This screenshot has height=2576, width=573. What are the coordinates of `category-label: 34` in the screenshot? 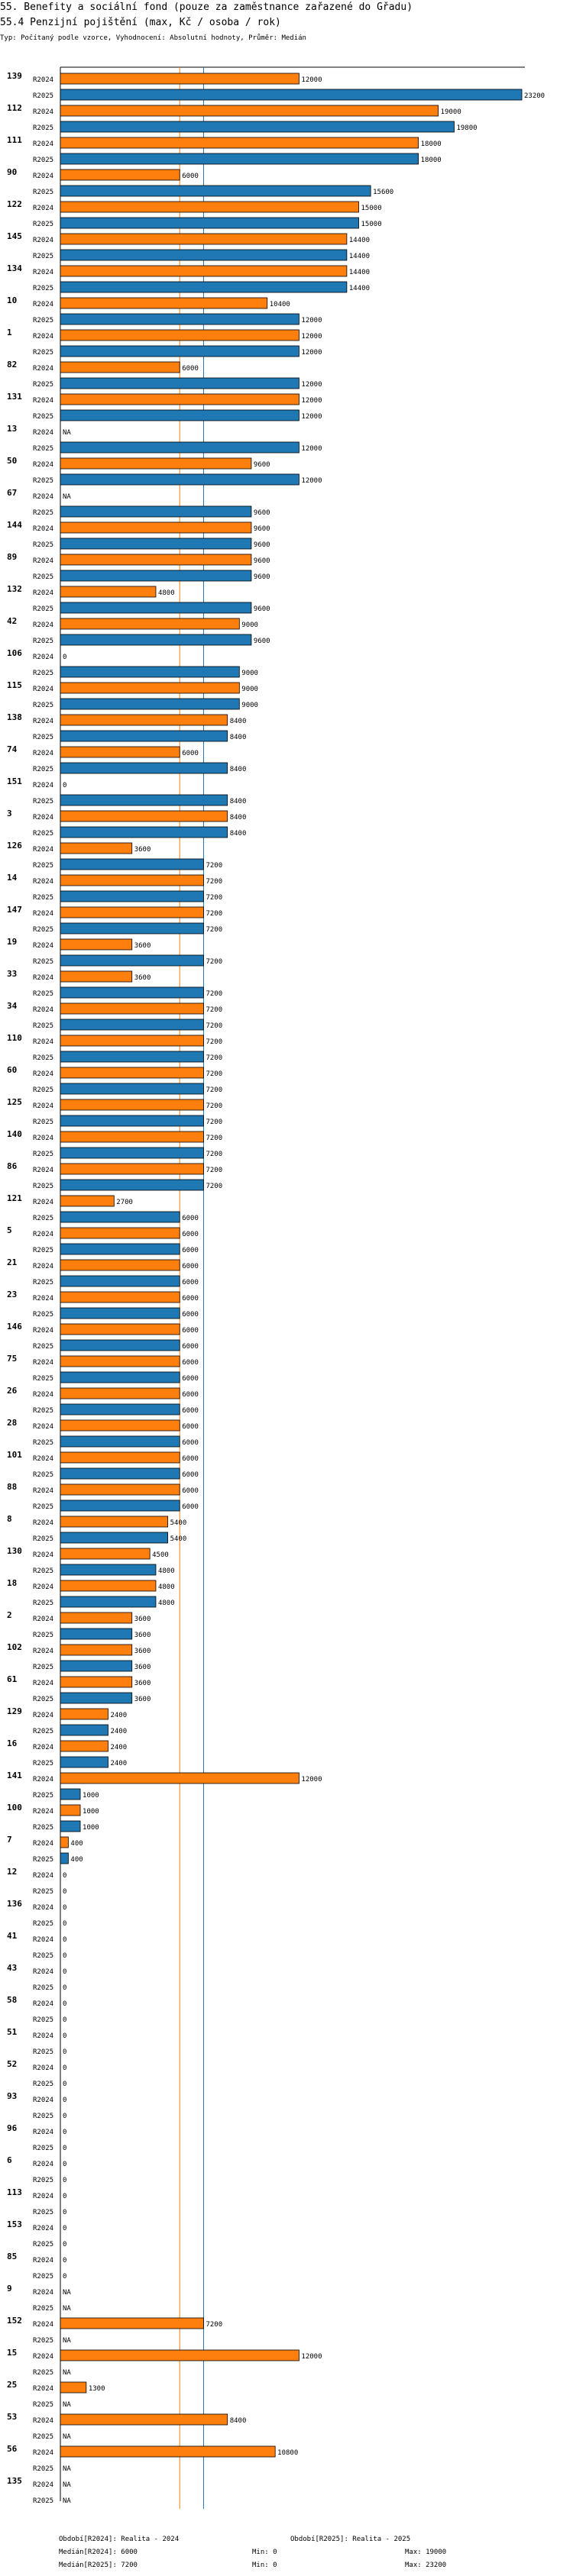 It's located at (12, 1006).